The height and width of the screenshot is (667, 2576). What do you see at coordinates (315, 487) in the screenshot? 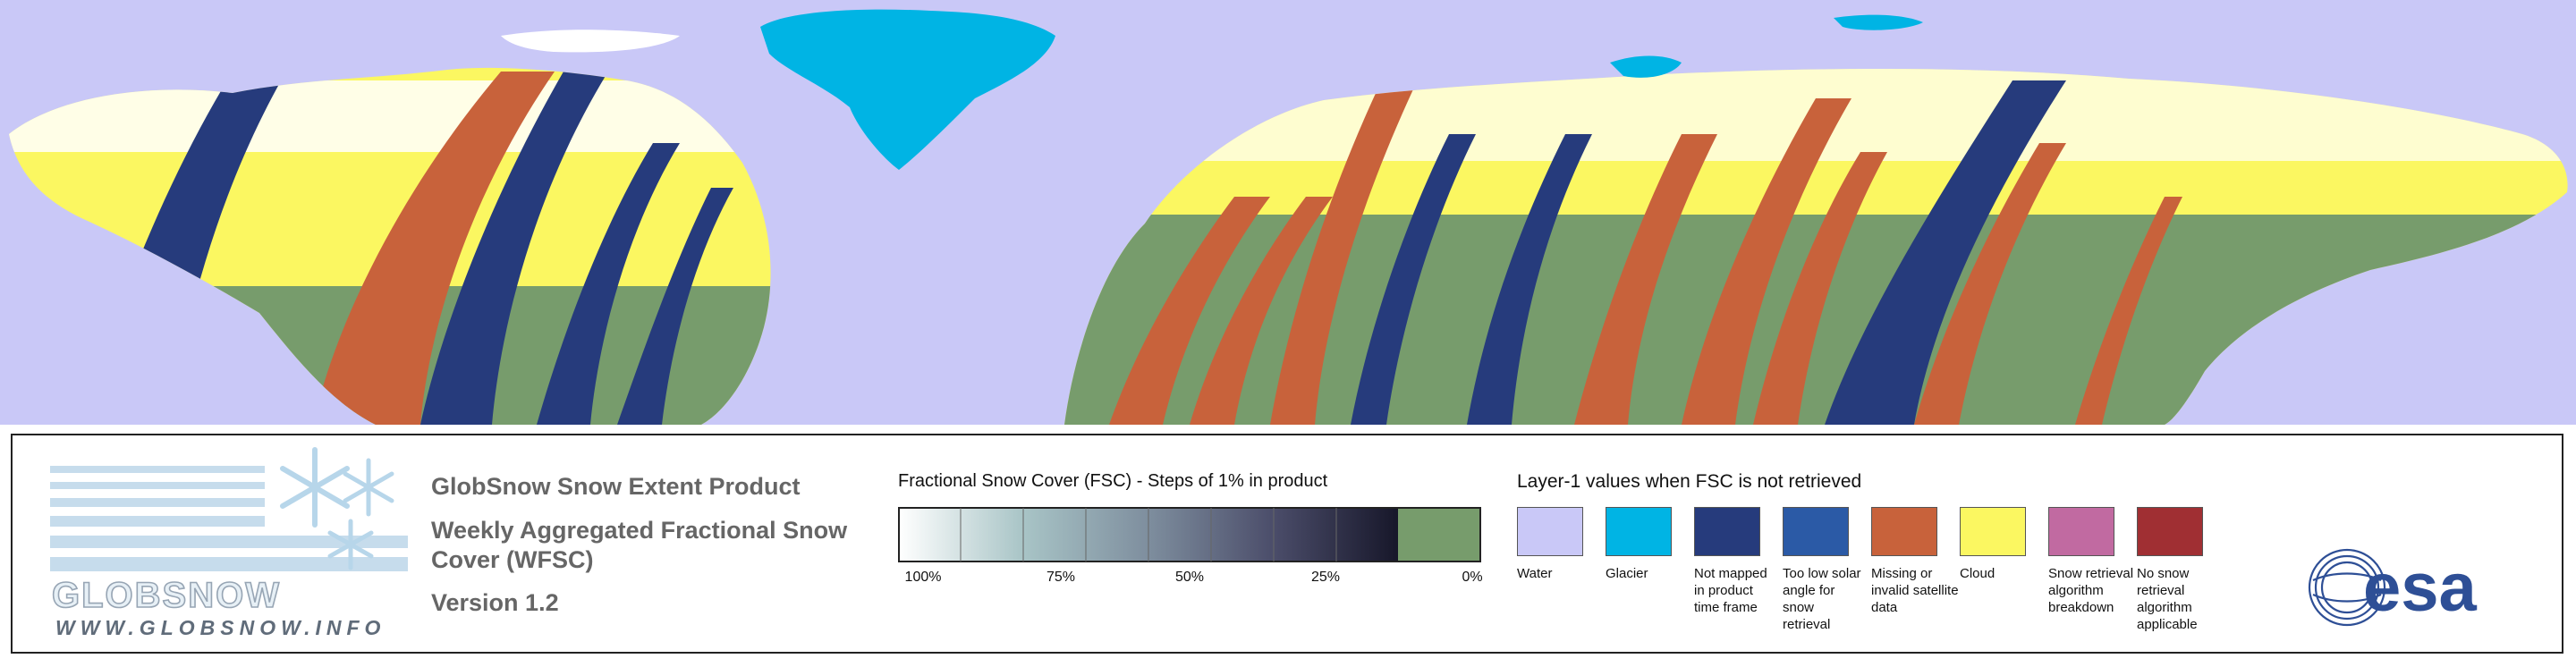
I see `snowflake-icon` at bounding box center [315, 487].